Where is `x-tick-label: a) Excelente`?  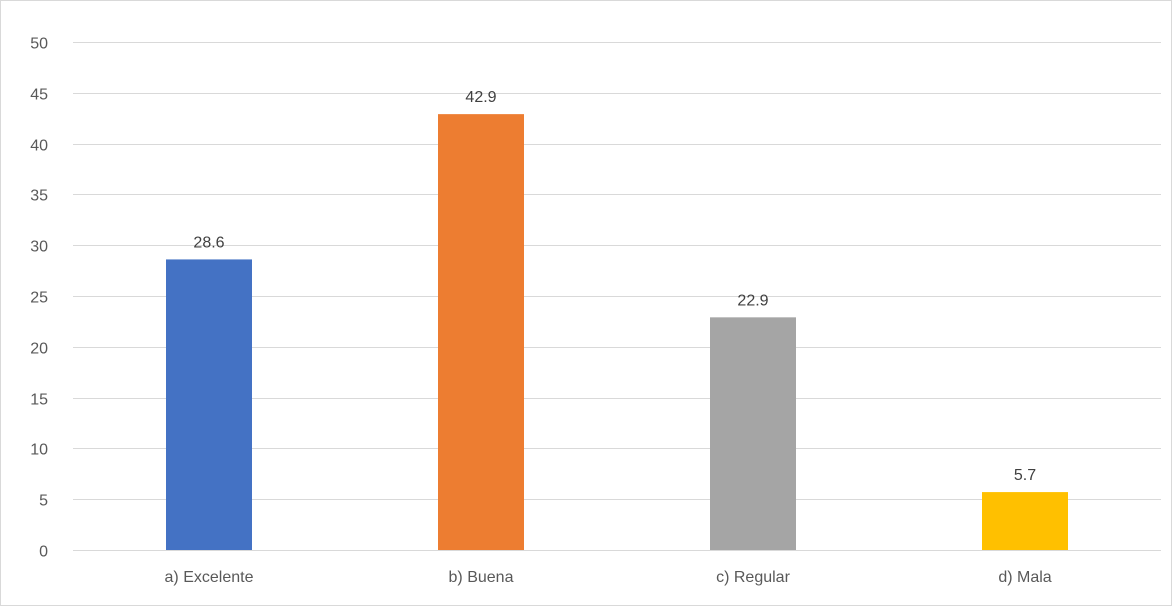 x-tick-label: a) Excelente is located at coordinates (209, 577).